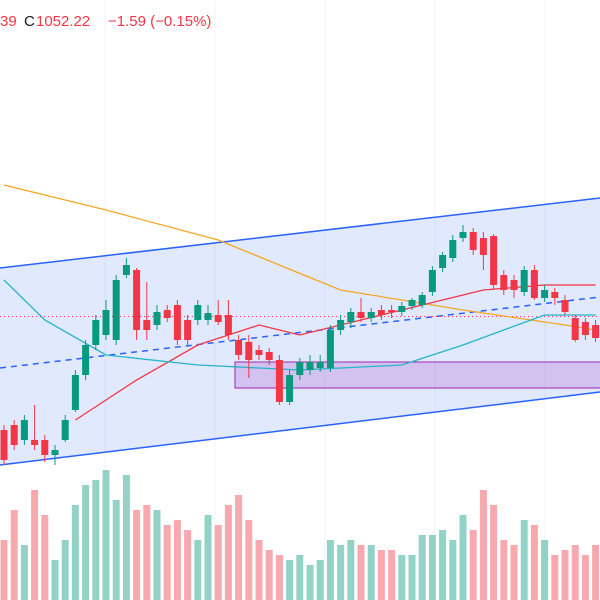  Describe the element at coordinates (300, 332) in the screenshot. I see `channel-mid` at that location.